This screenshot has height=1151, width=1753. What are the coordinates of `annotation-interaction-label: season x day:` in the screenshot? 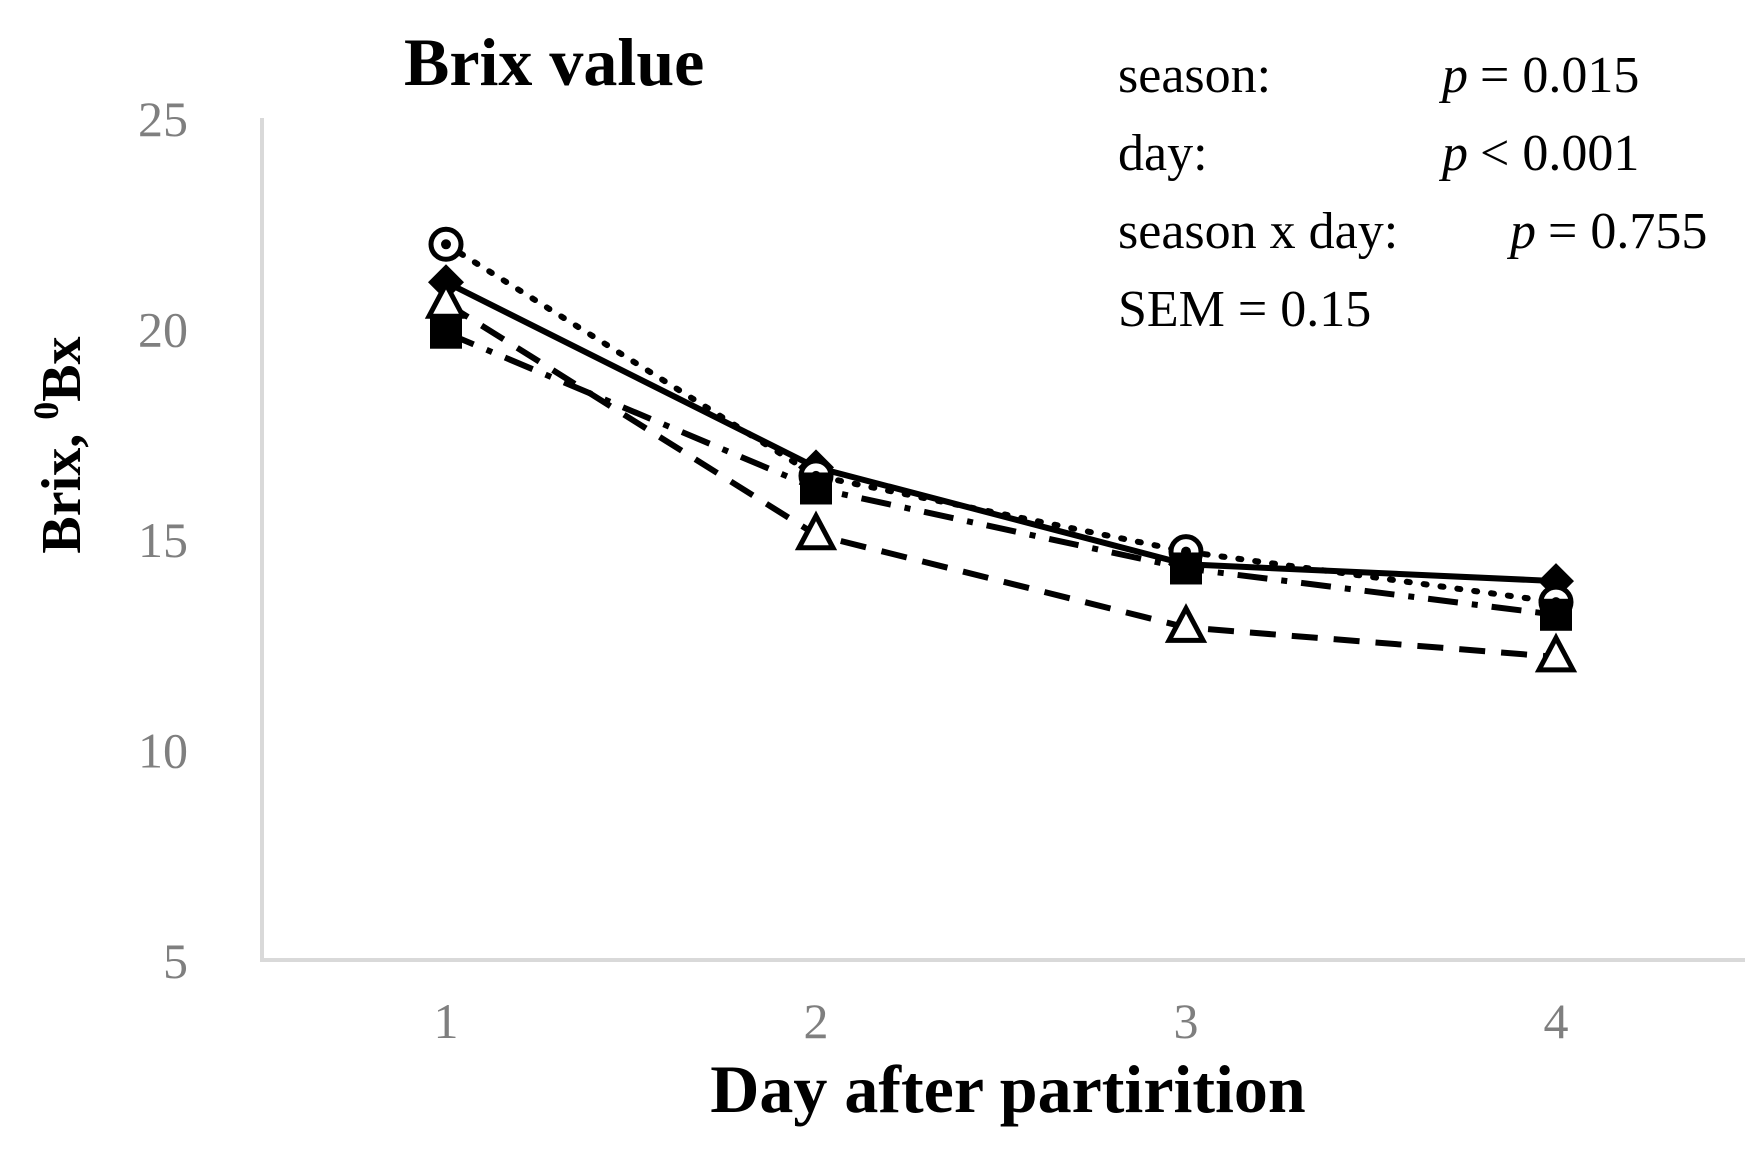 It's located at (1258, 231).